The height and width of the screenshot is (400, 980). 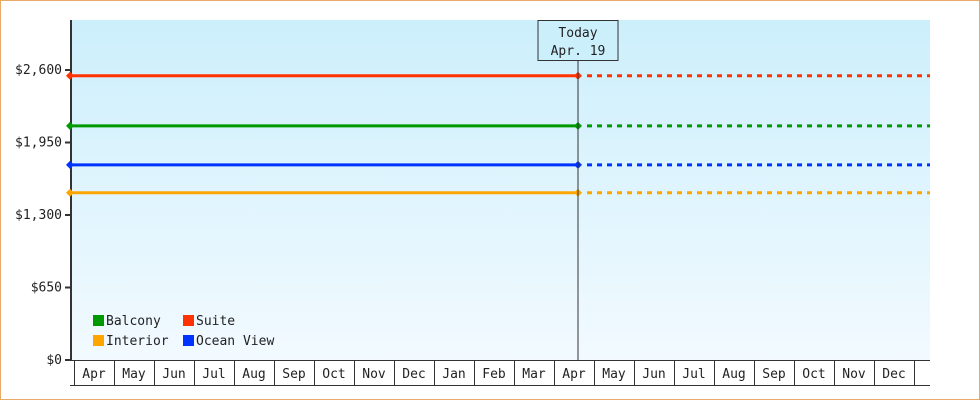 I want to click on today-date: Apr. 19, so click(x=578, y=51).